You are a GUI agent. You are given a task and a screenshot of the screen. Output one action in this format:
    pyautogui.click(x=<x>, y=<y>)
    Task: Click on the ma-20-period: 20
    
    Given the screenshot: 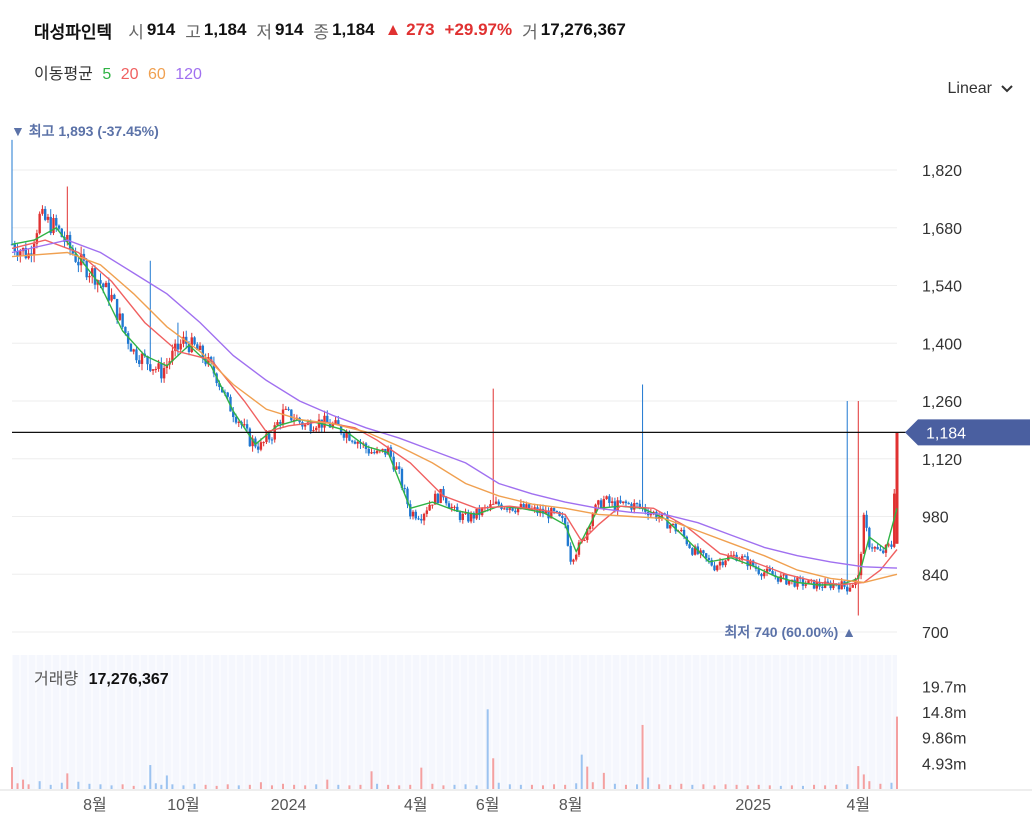 What is the action you would take?
    pyautogui.click(x=129, y=74)
    